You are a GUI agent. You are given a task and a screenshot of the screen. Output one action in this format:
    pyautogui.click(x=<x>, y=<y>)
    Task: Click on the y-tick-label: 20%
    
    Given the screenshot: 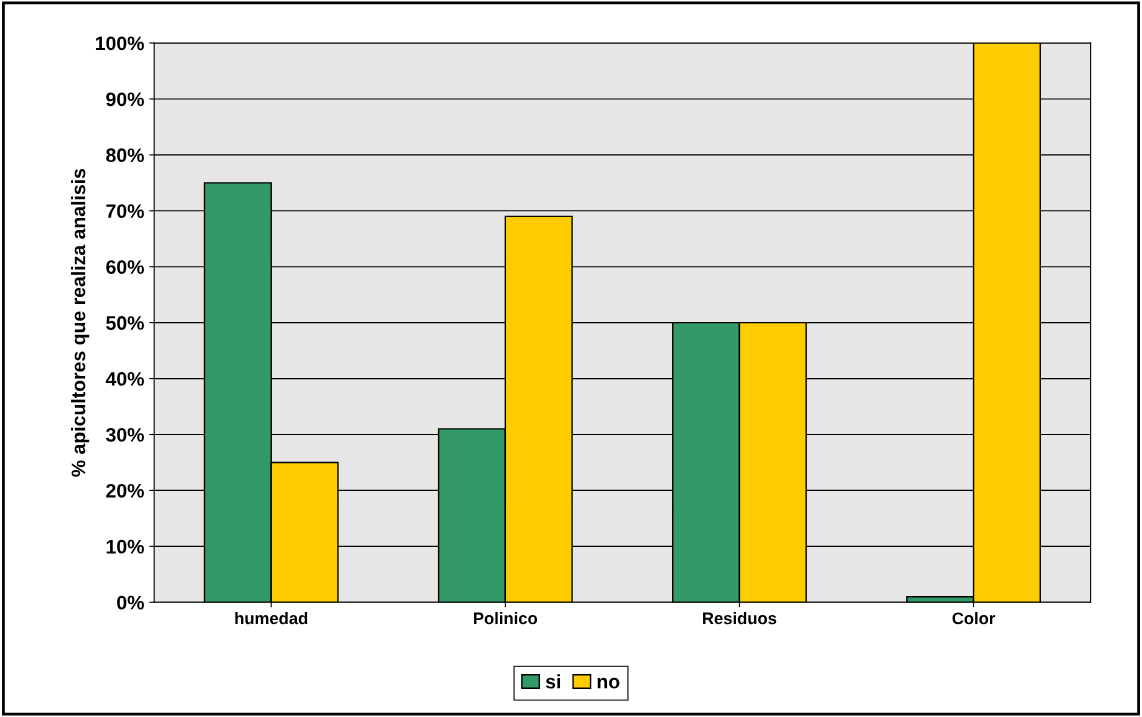 What is the action you would take?
    pyautogui.click(x=125, y=490)
    